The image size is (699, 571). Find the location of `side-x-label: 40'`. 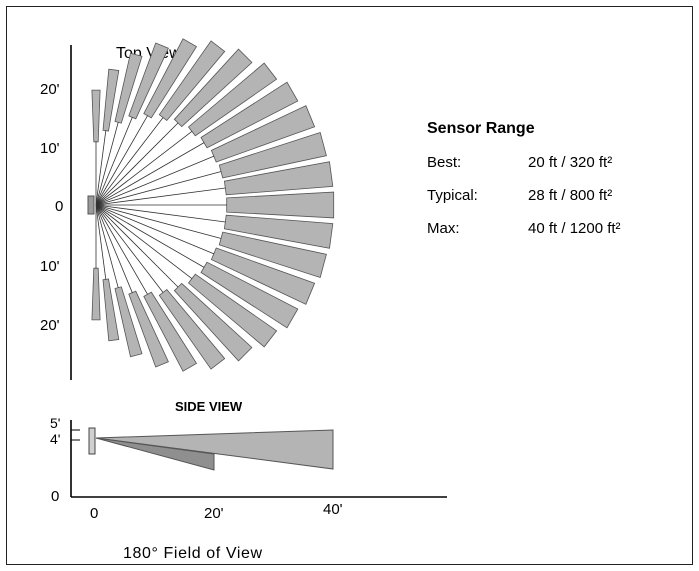

side-x-label: 40' is located at coordinates (333, 509).